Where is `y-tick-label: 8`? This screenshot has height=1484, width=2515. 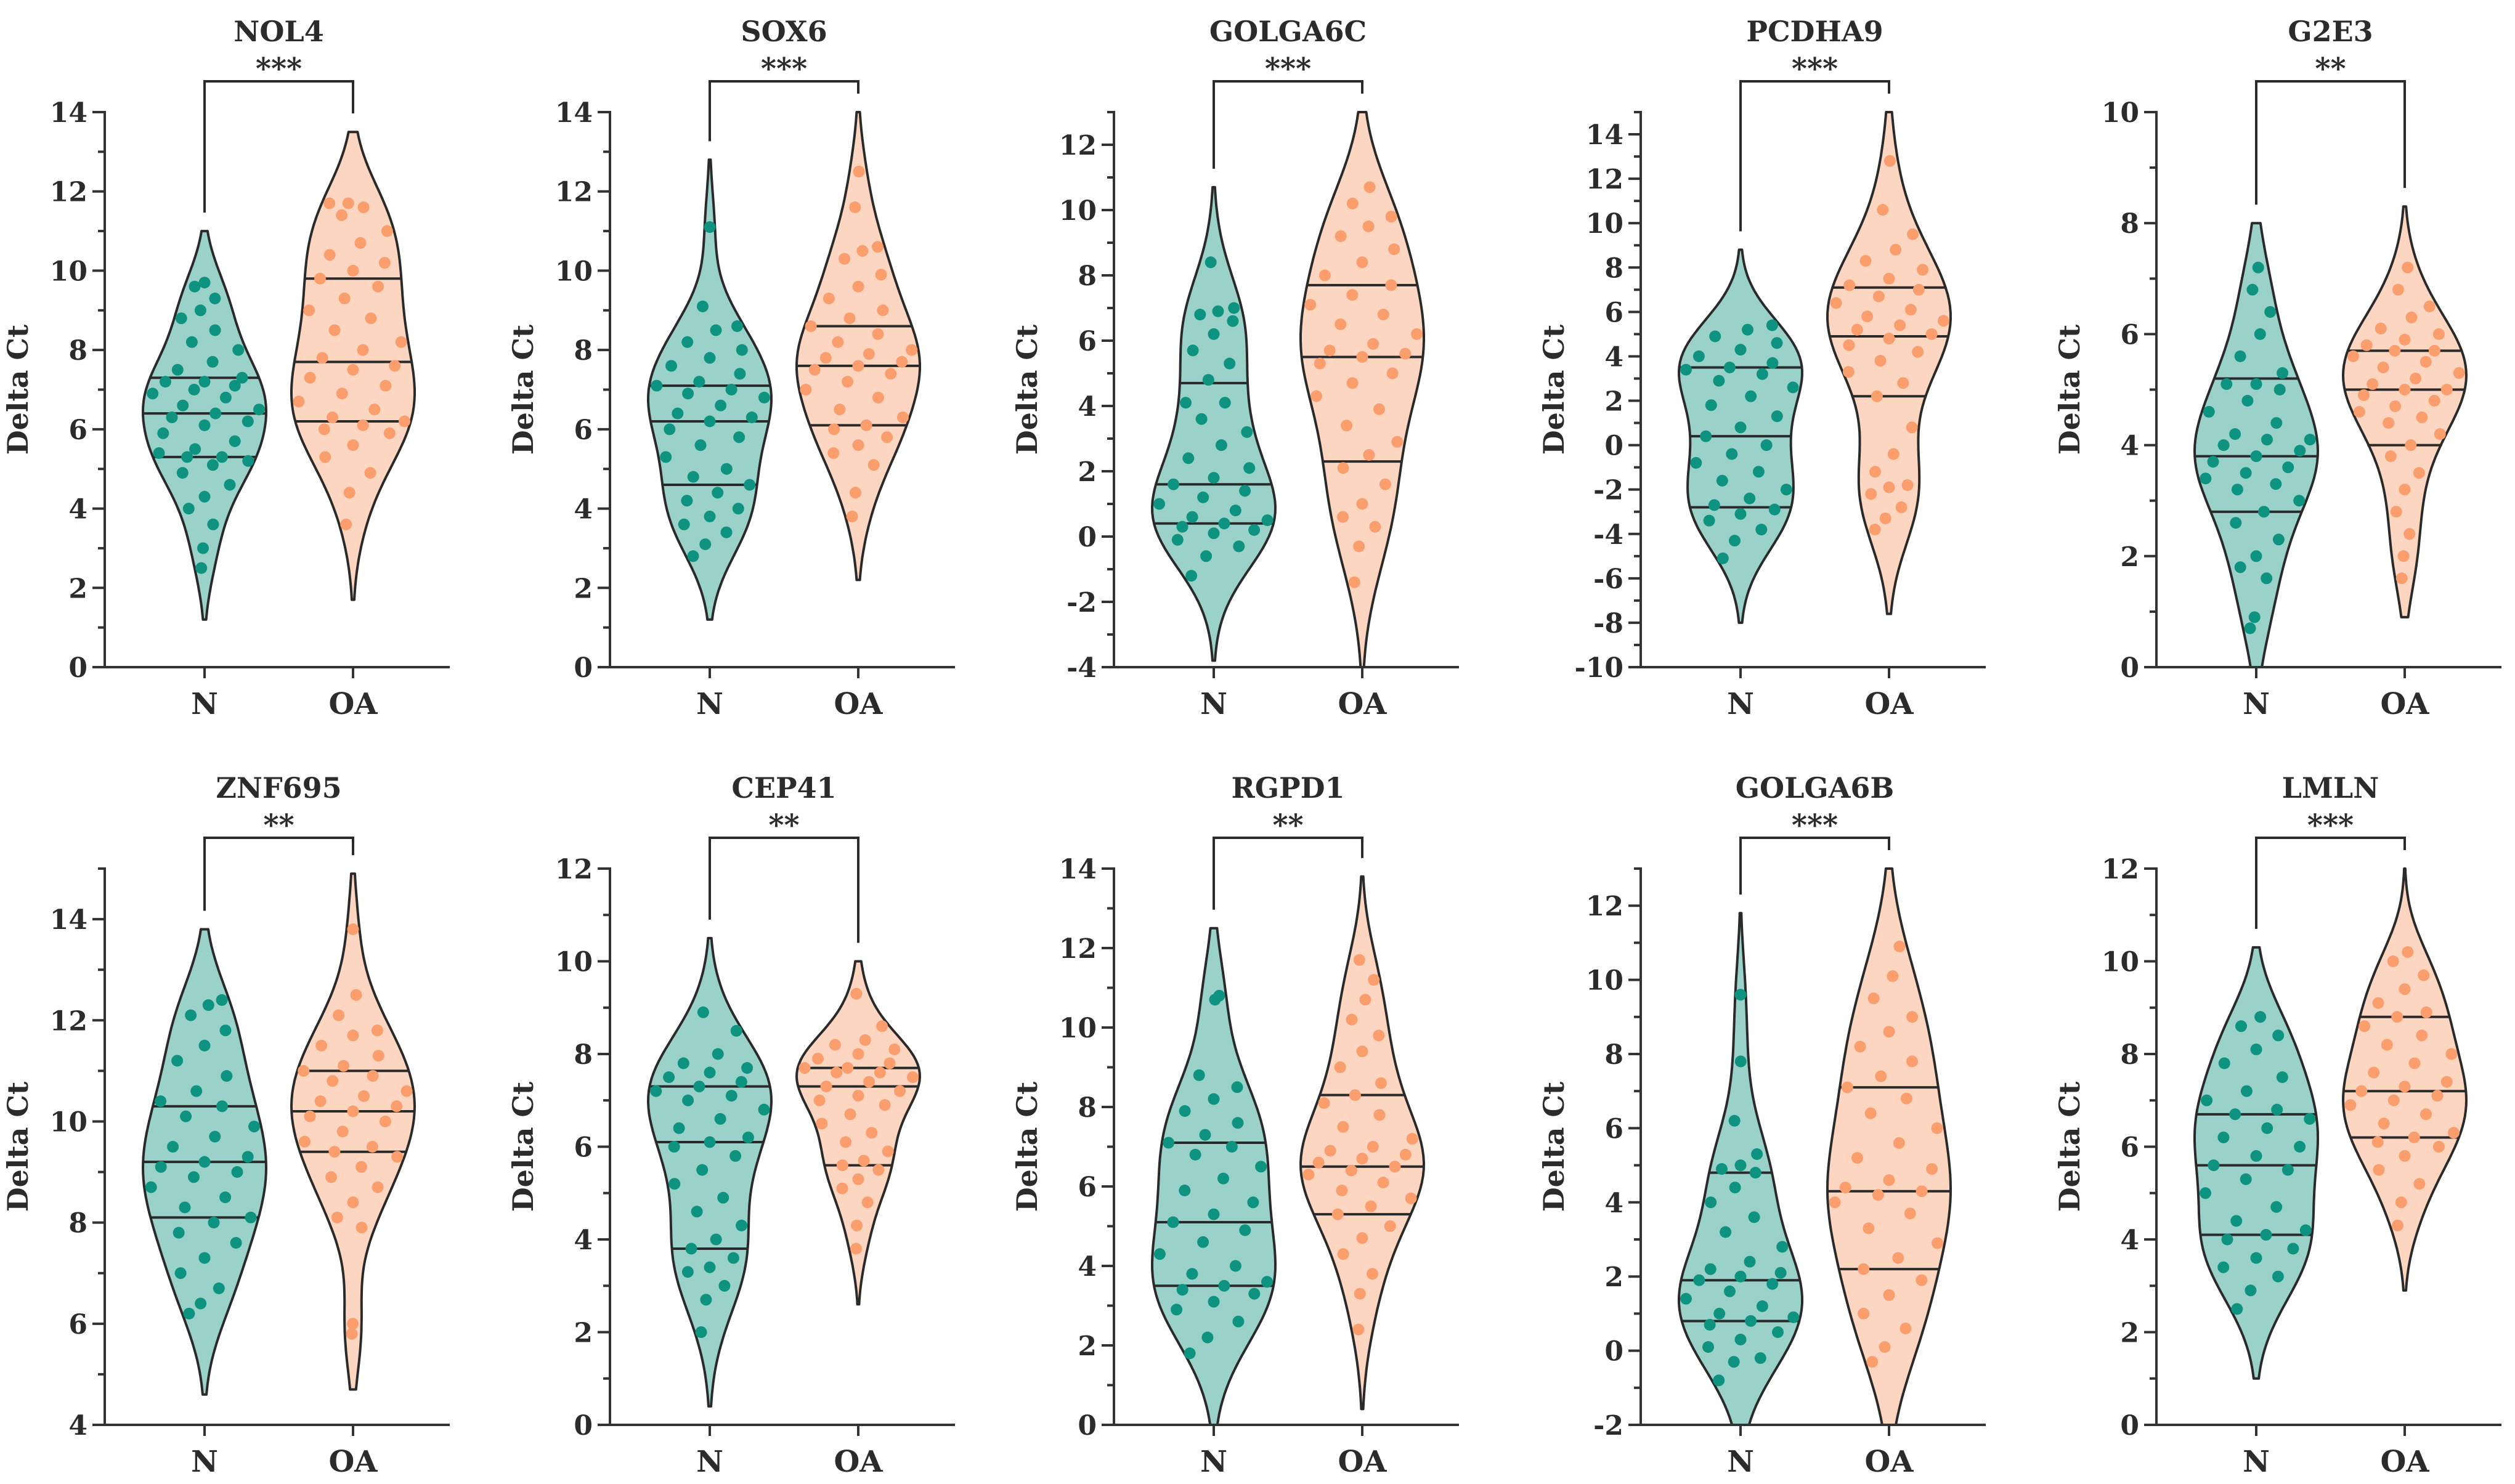 y-tick-label: 8 is located at coordinates (1613, 1055).